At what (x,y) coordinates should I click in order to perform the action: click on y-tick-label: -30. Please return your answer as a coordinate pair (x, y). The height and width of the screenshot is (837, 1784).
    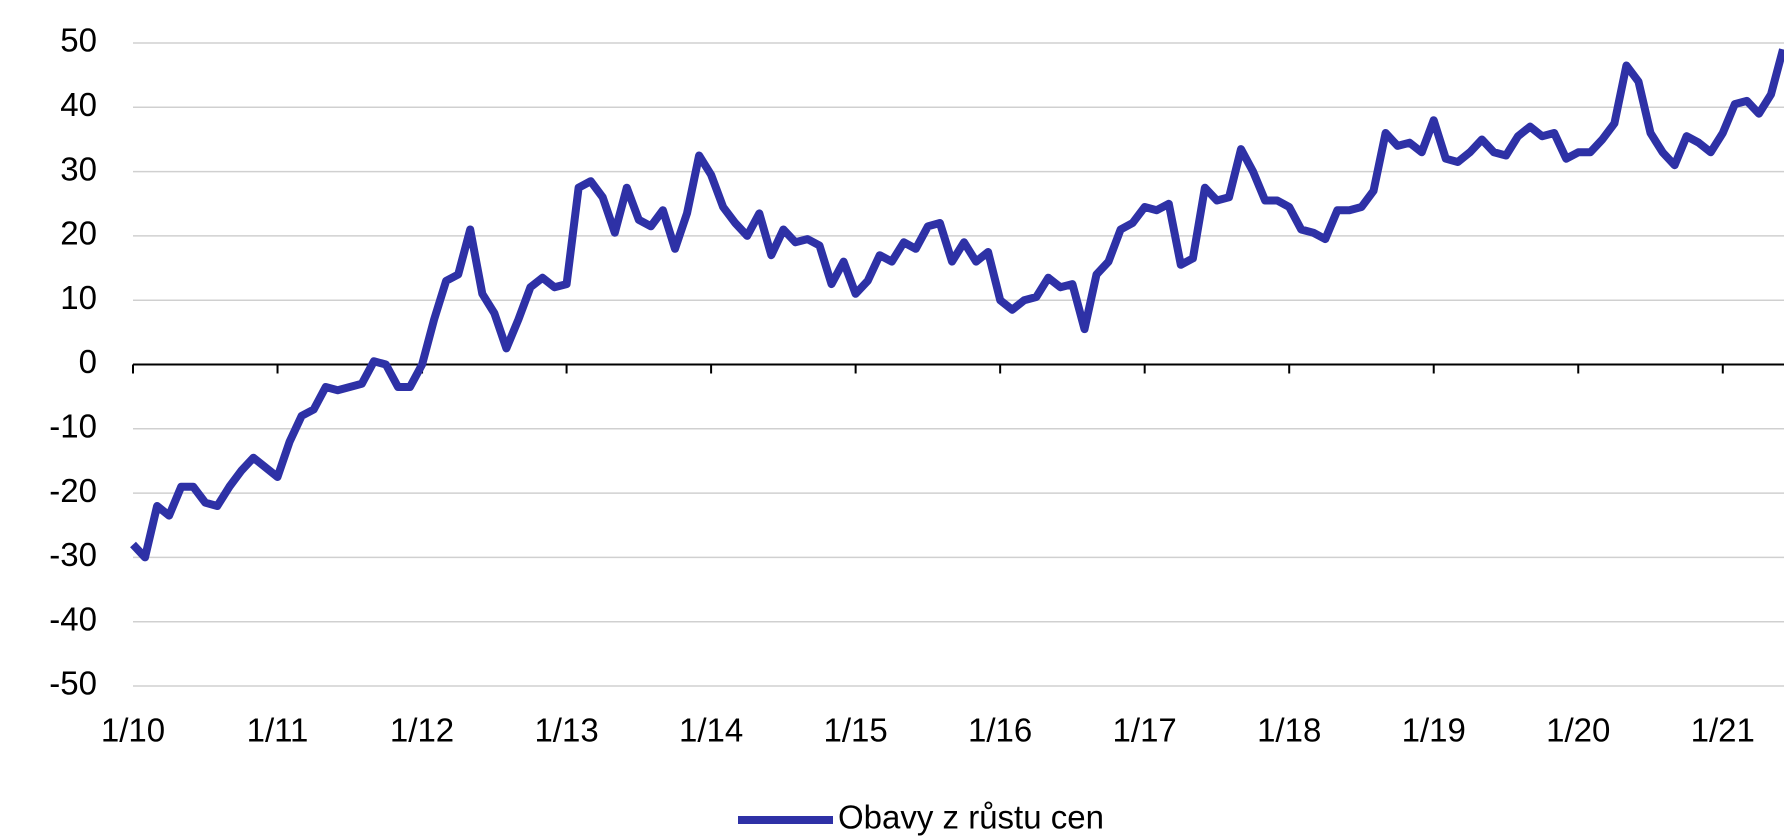
    Looking at the image, I should click on (73, 554).